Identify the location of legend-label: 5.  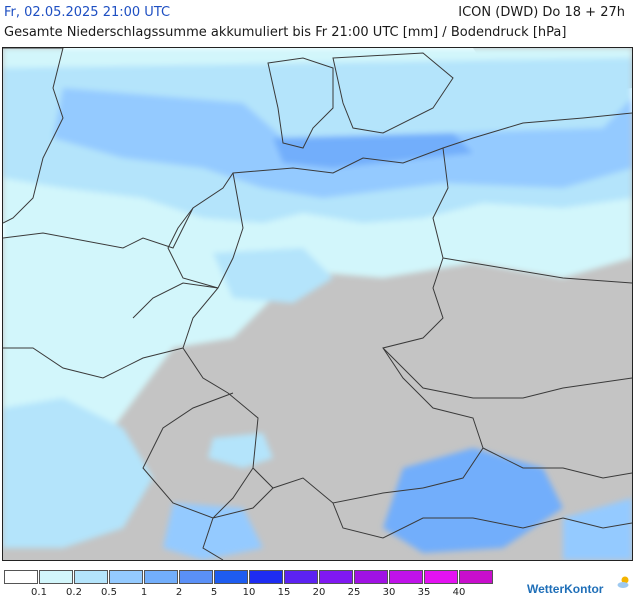
(214, 592).